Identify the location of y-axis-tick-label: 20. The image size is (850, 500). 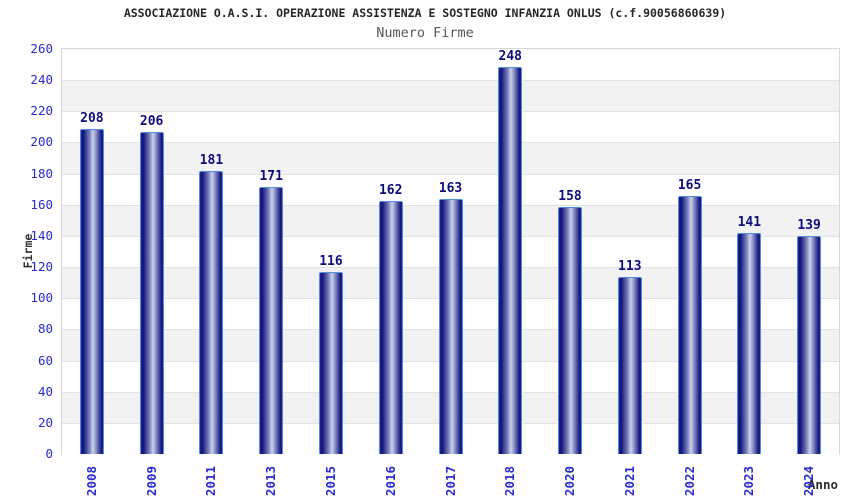
(45, 422).